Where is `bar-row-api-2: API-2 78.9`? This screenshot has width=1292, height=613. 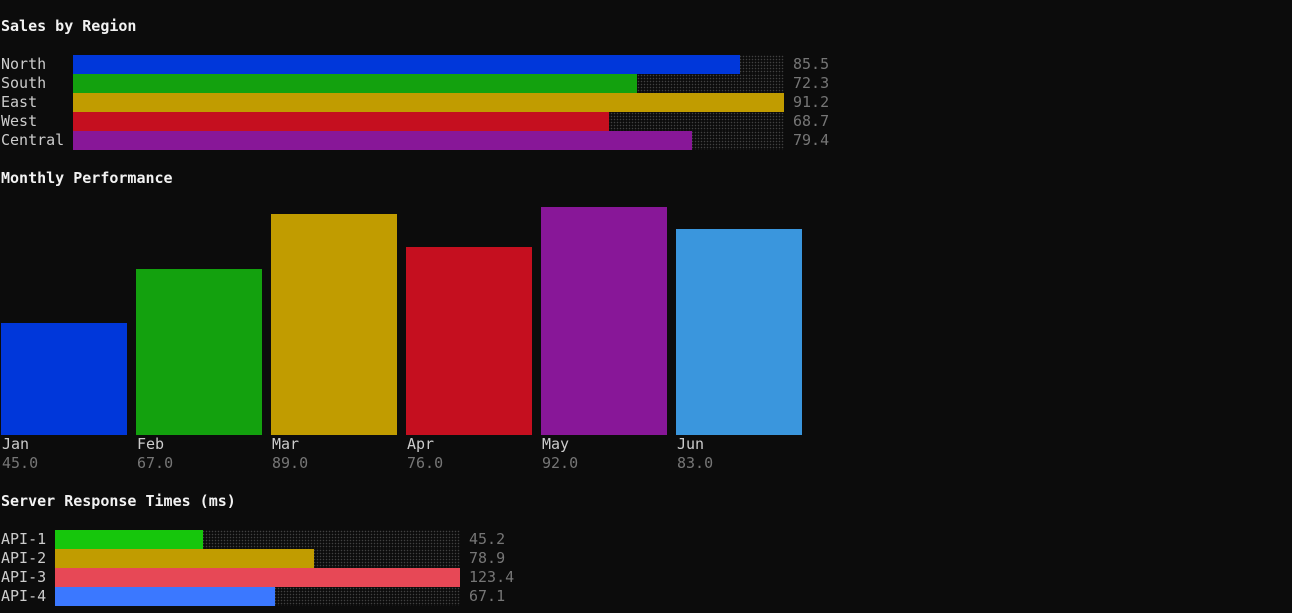 bar-row-api-2: API-2 78.9 is located at coordinates (270, 558).